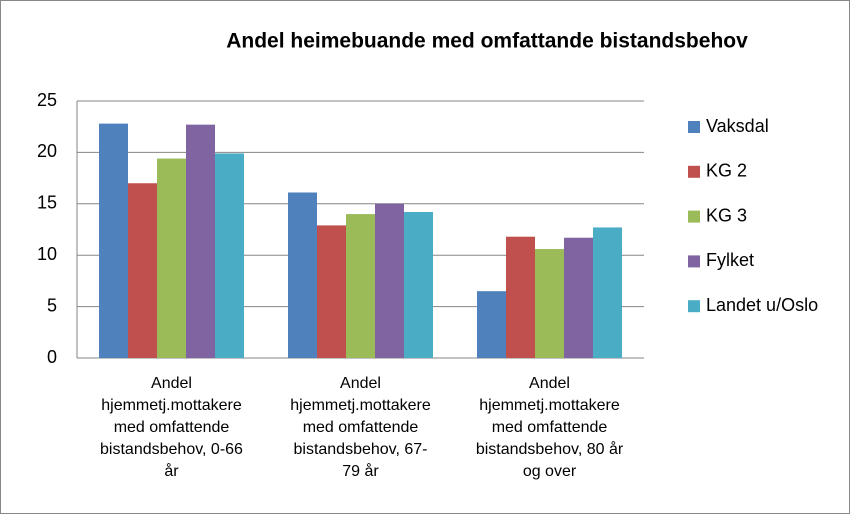 Image resolution: width=850 pixels, height=514 pixels. I want to click on legend-label: Fylket, so click(730, 260).